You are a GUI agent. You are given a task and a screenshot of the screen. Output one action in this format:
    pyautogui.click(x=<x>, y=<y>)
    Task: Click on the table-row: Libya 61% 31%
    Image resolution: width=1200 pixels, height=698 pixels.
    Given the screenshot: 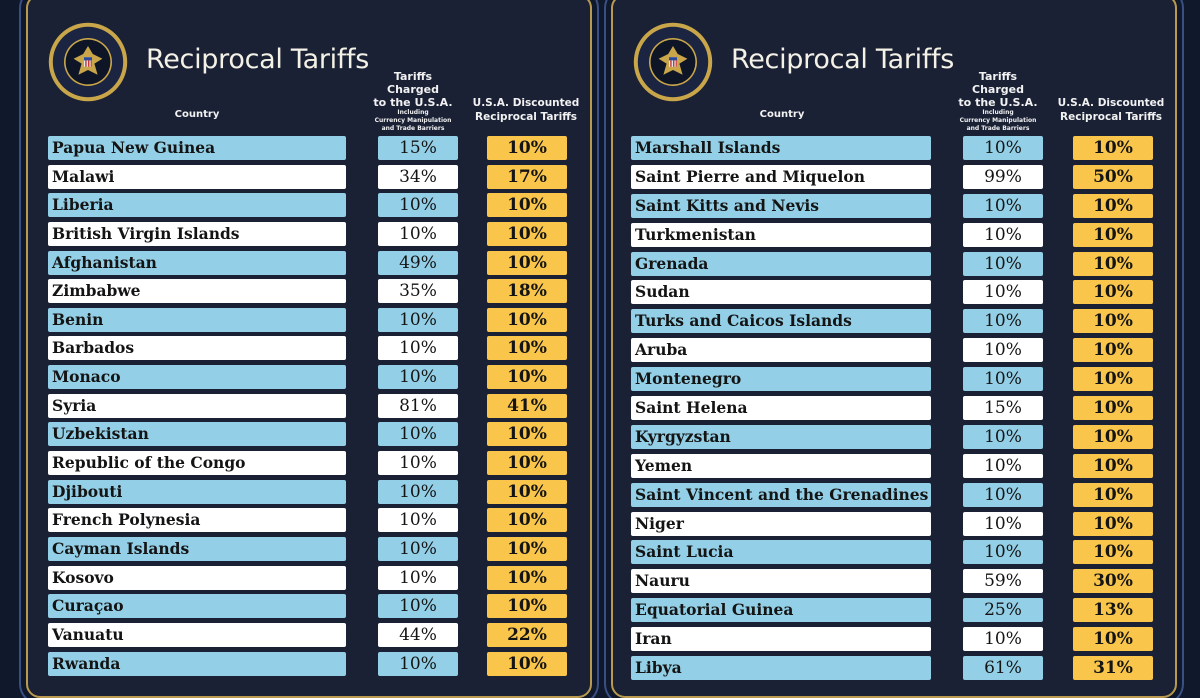 What is the action you would take?
    pyautogui.click(x=896, y=668)
    